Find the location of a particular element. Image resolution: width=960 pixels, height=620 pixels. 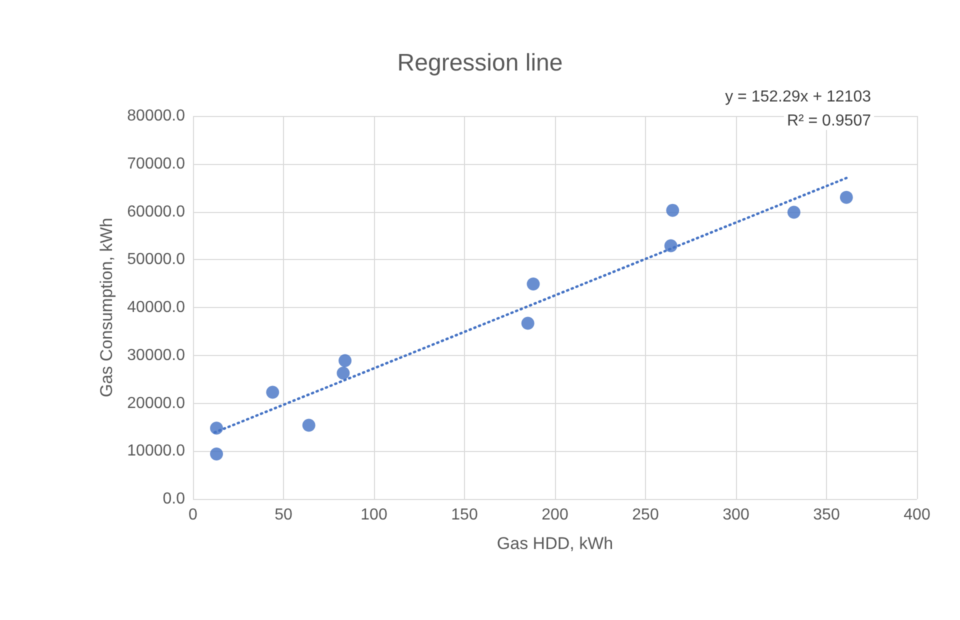

x-tick-label: 250 is located at coordinates (645, 515).